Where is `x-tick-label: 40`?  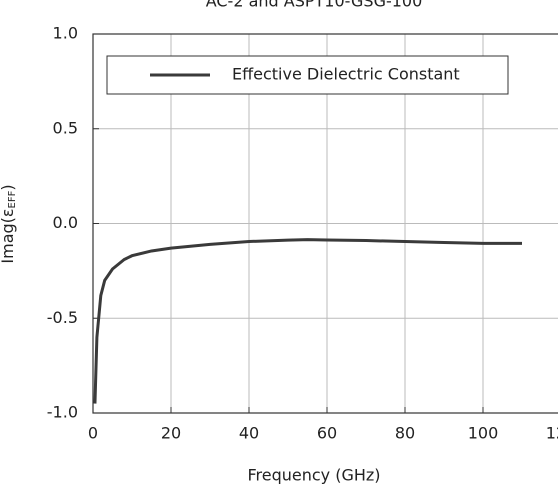
x-tick-label: 40 is located at coordinates (249, 433).